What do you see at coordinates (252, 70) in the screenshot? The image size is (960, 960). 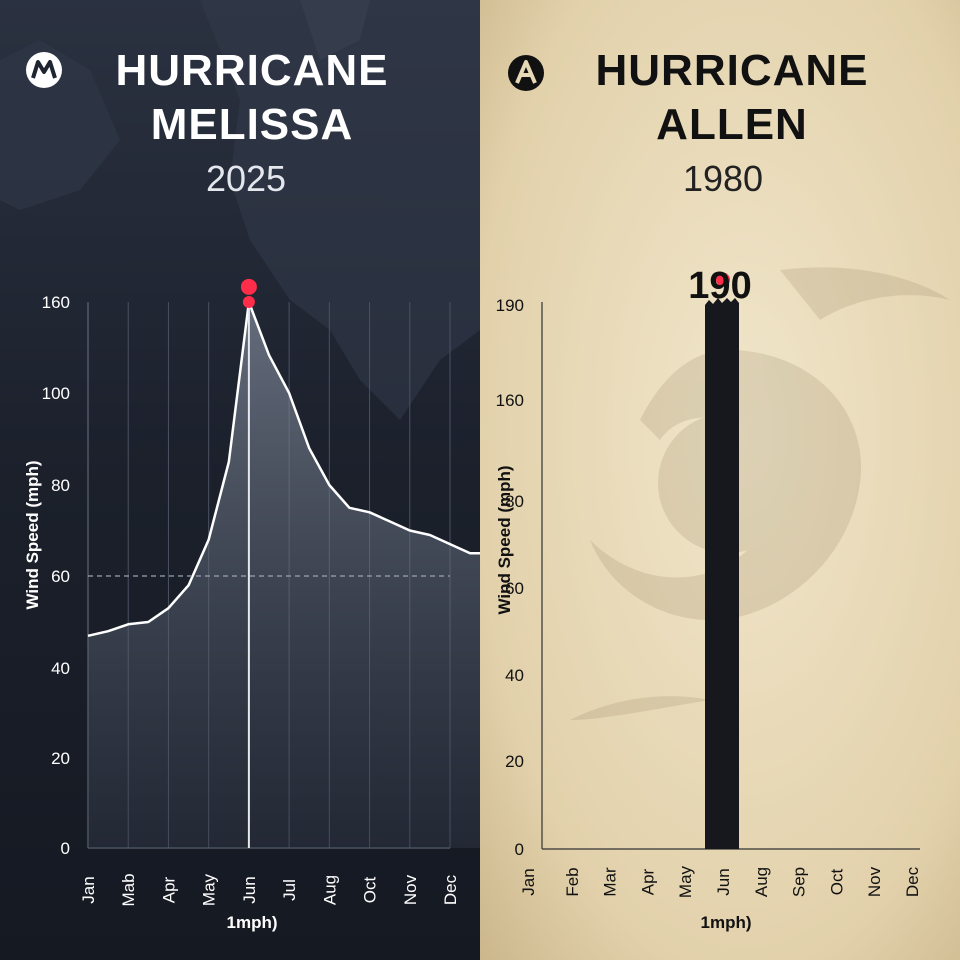 I see `melissa-title-line1: HURRICANE` at bounding box center [252, 70].